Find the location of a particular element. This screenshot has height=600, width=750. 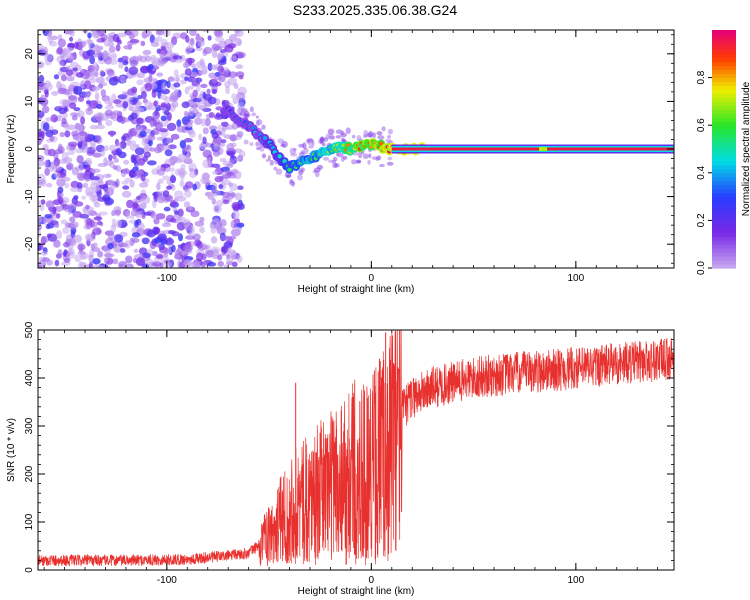

y-tick-label: 100 is located at coordinates (29, 521).